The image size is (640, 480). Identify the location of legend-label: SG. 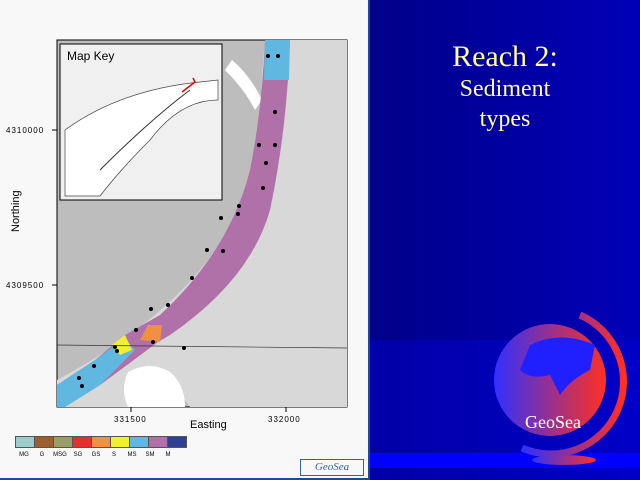
(78, 455).